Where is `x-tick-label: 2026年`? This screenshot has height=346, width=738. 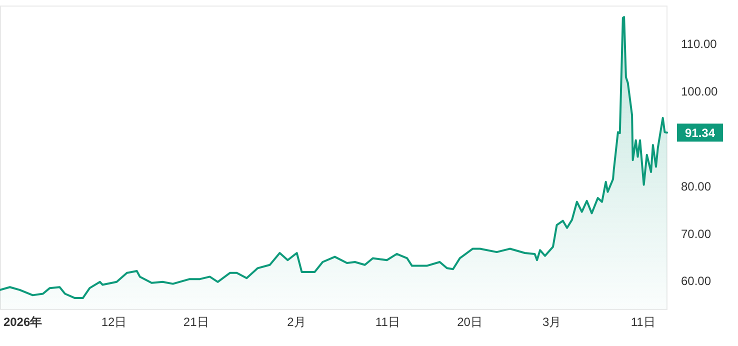
x-tick-label: 2026年 is located at coordinates (22, 322).